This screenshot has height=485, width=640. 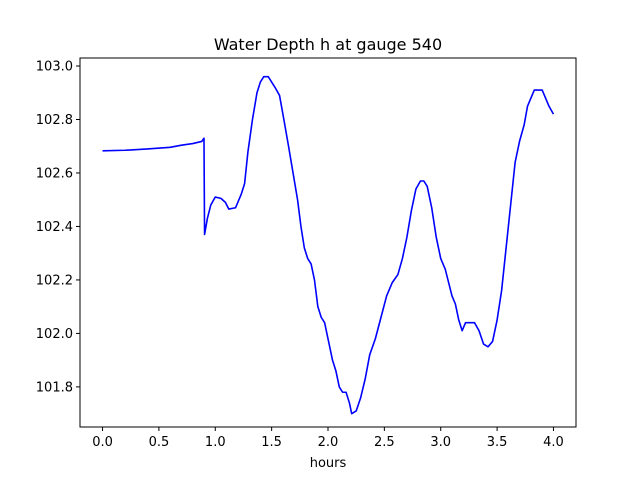 I want to click on y-tick-label: 103.0, so click(x=54, y=67).